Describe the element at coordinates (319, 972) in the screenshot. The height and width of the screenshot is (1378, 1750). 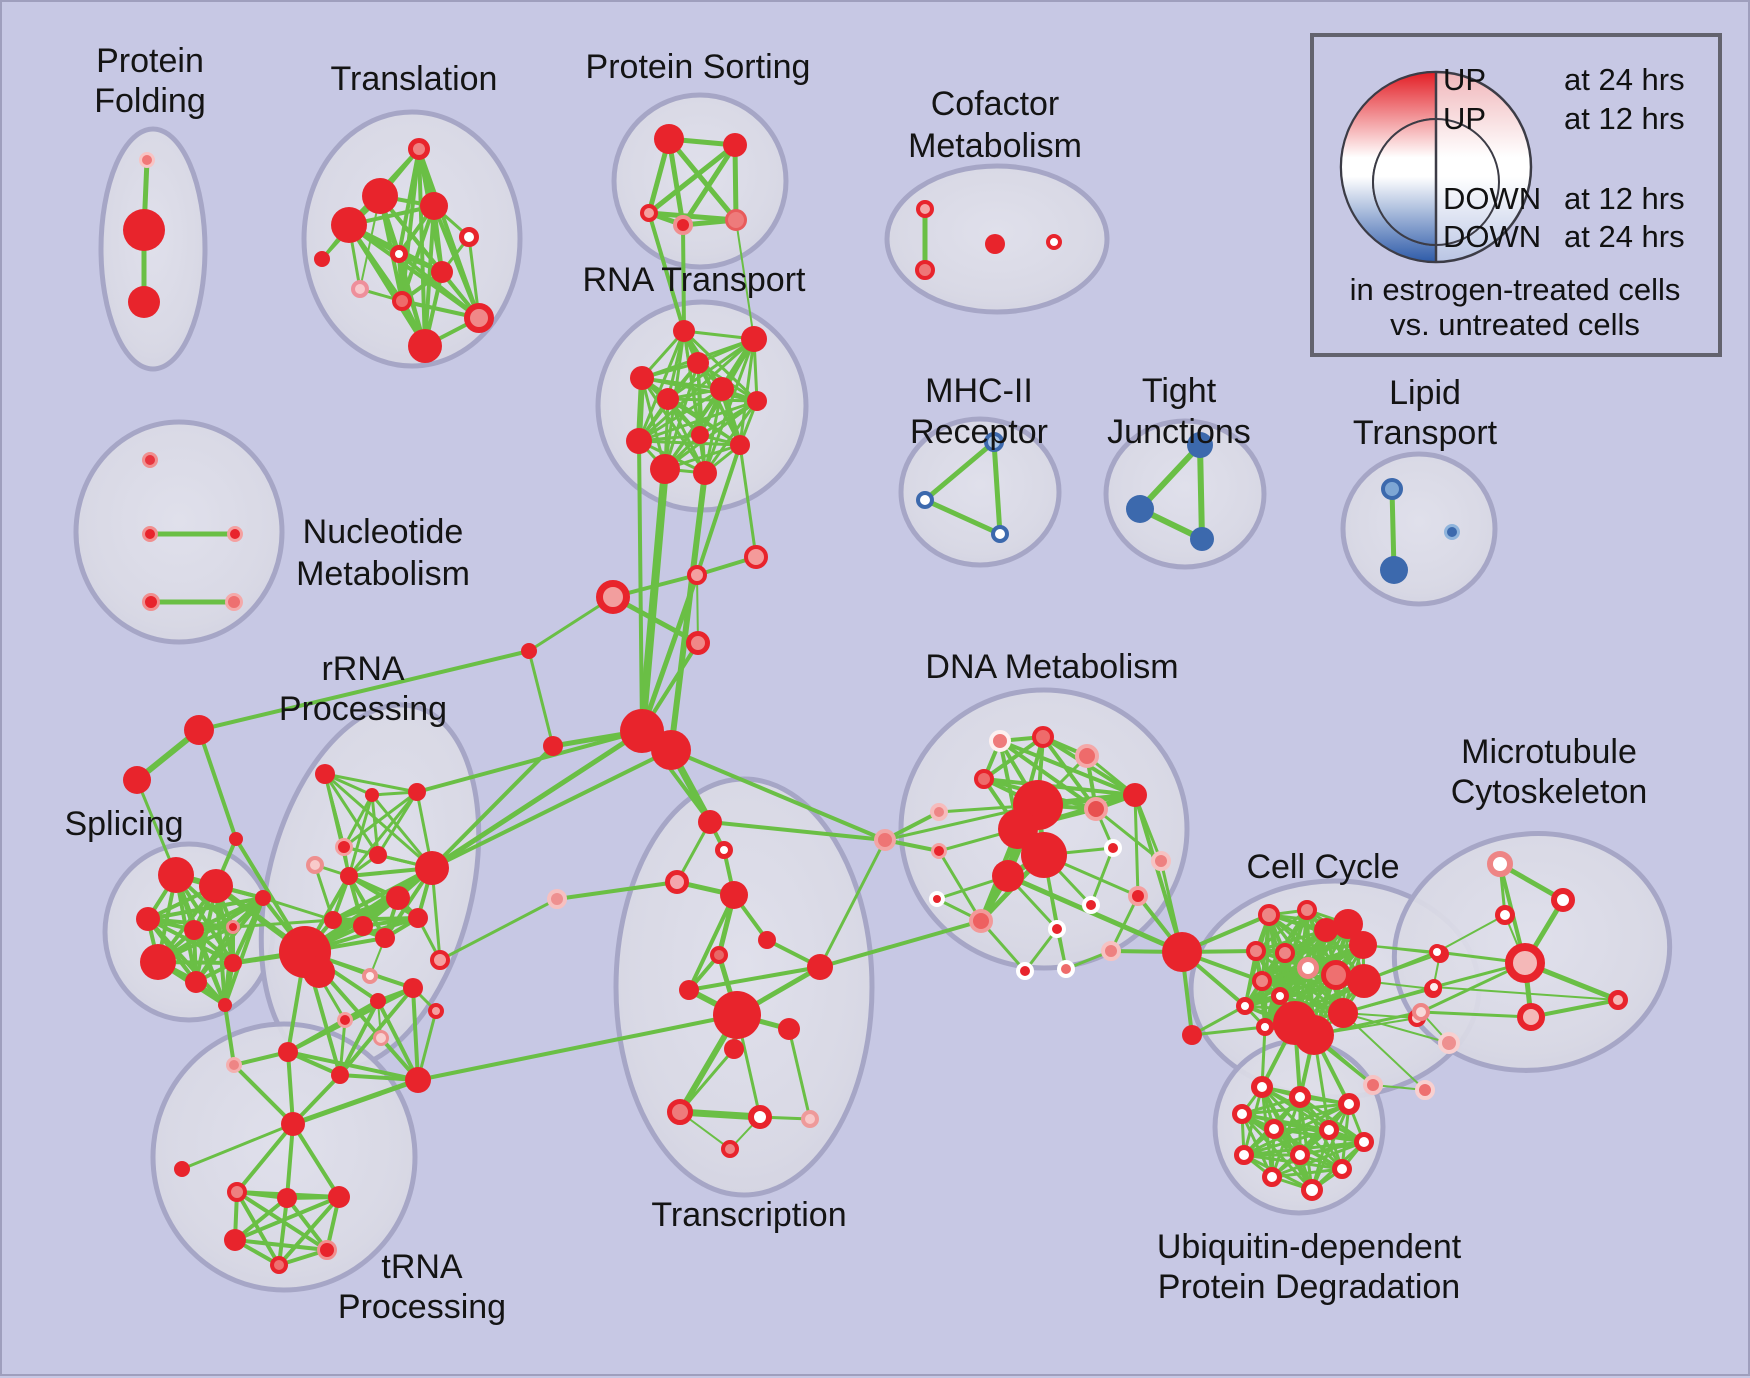
I see `network-node-rrh2` at that location.